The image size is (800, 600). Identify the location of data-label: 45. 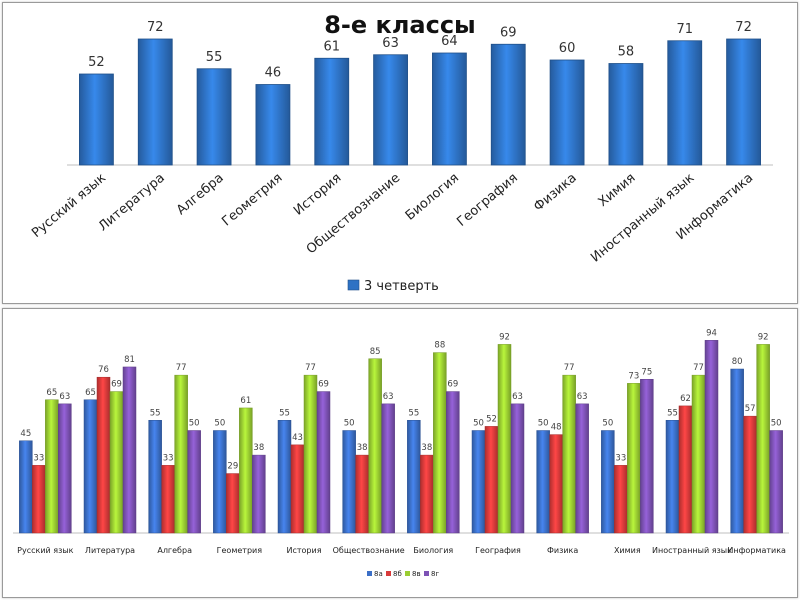
(25, 434).